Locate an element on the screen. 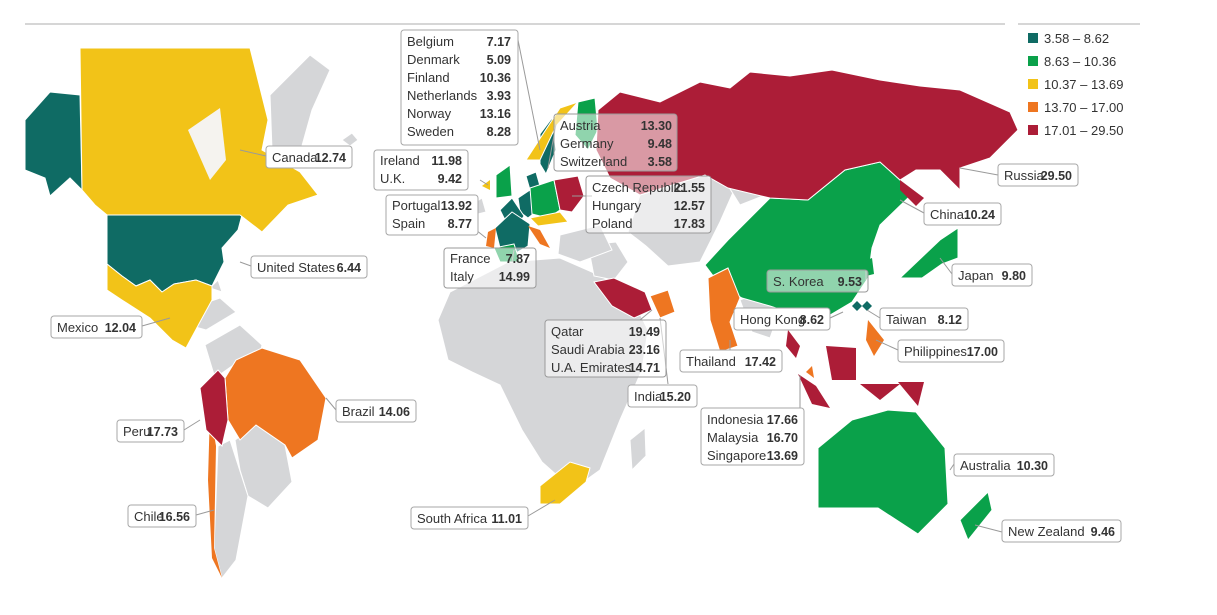 The image size is (1217, 615). label-india: India 15.20 is located at coordinates (662, 396).